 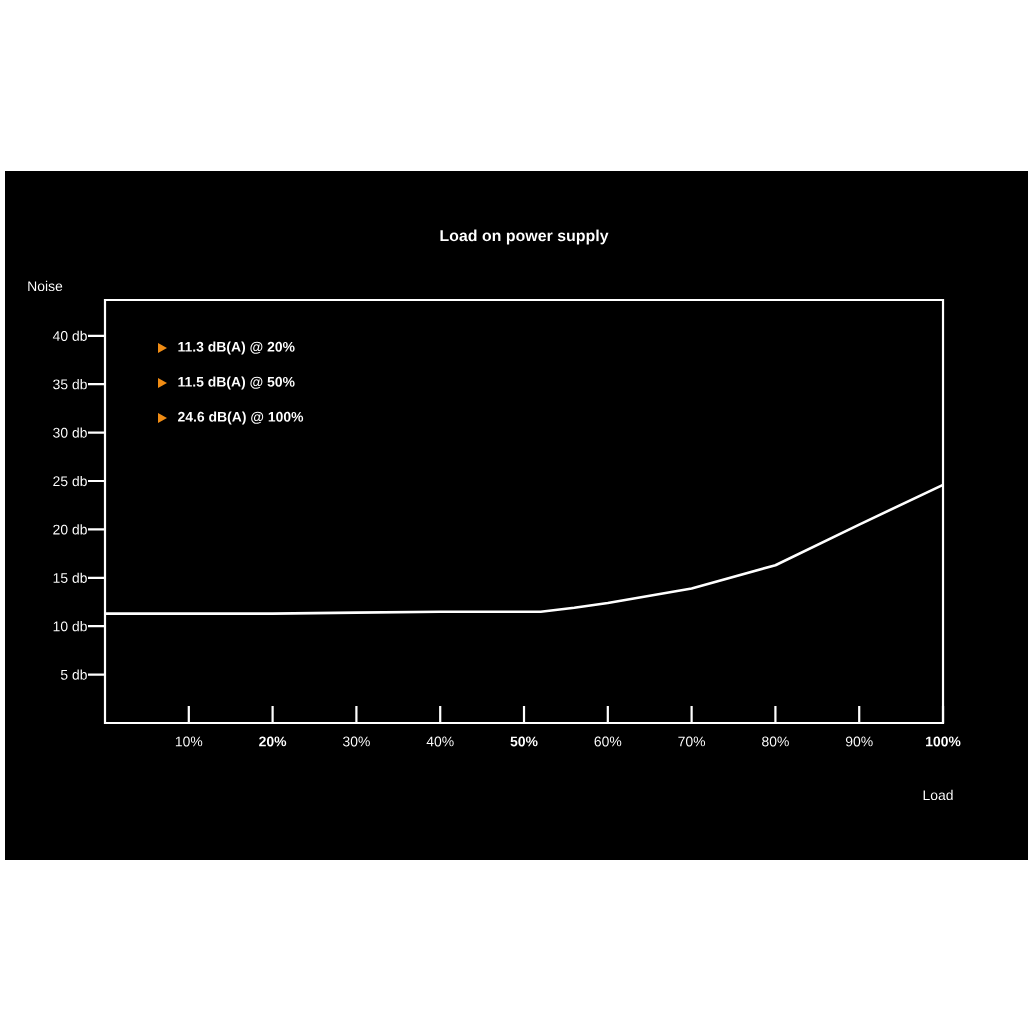 I want to click on x-tick-label: 90%, so click(x=859, y=741).